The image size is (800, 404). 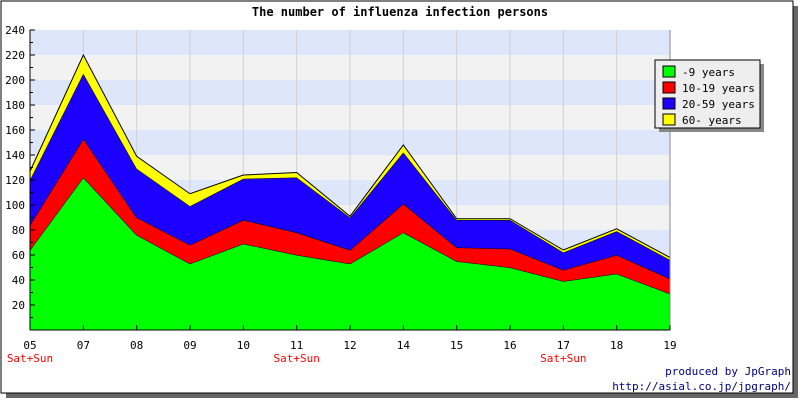 I want to click on y-tick-label: 140, so click(x=15, y=155).